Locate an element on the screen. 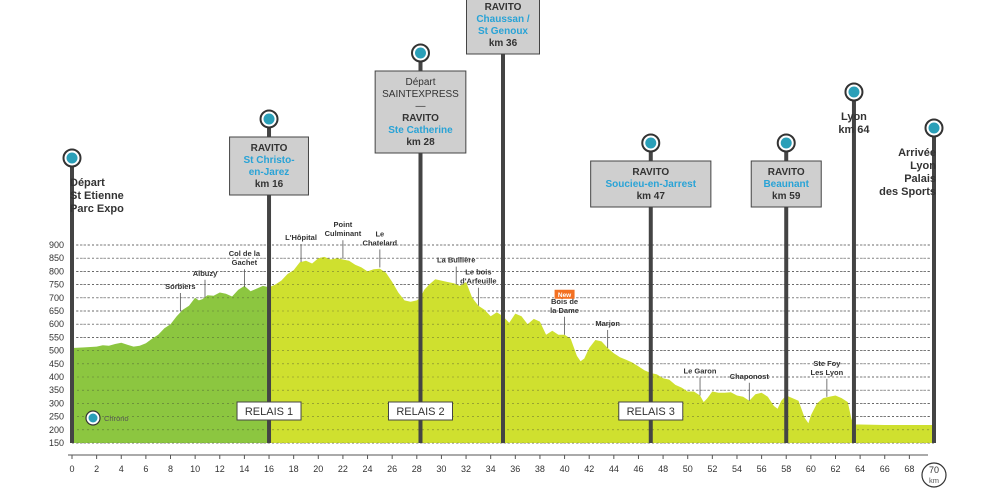  checkpoint-label: des Sports is located at coordinates (907, 192).